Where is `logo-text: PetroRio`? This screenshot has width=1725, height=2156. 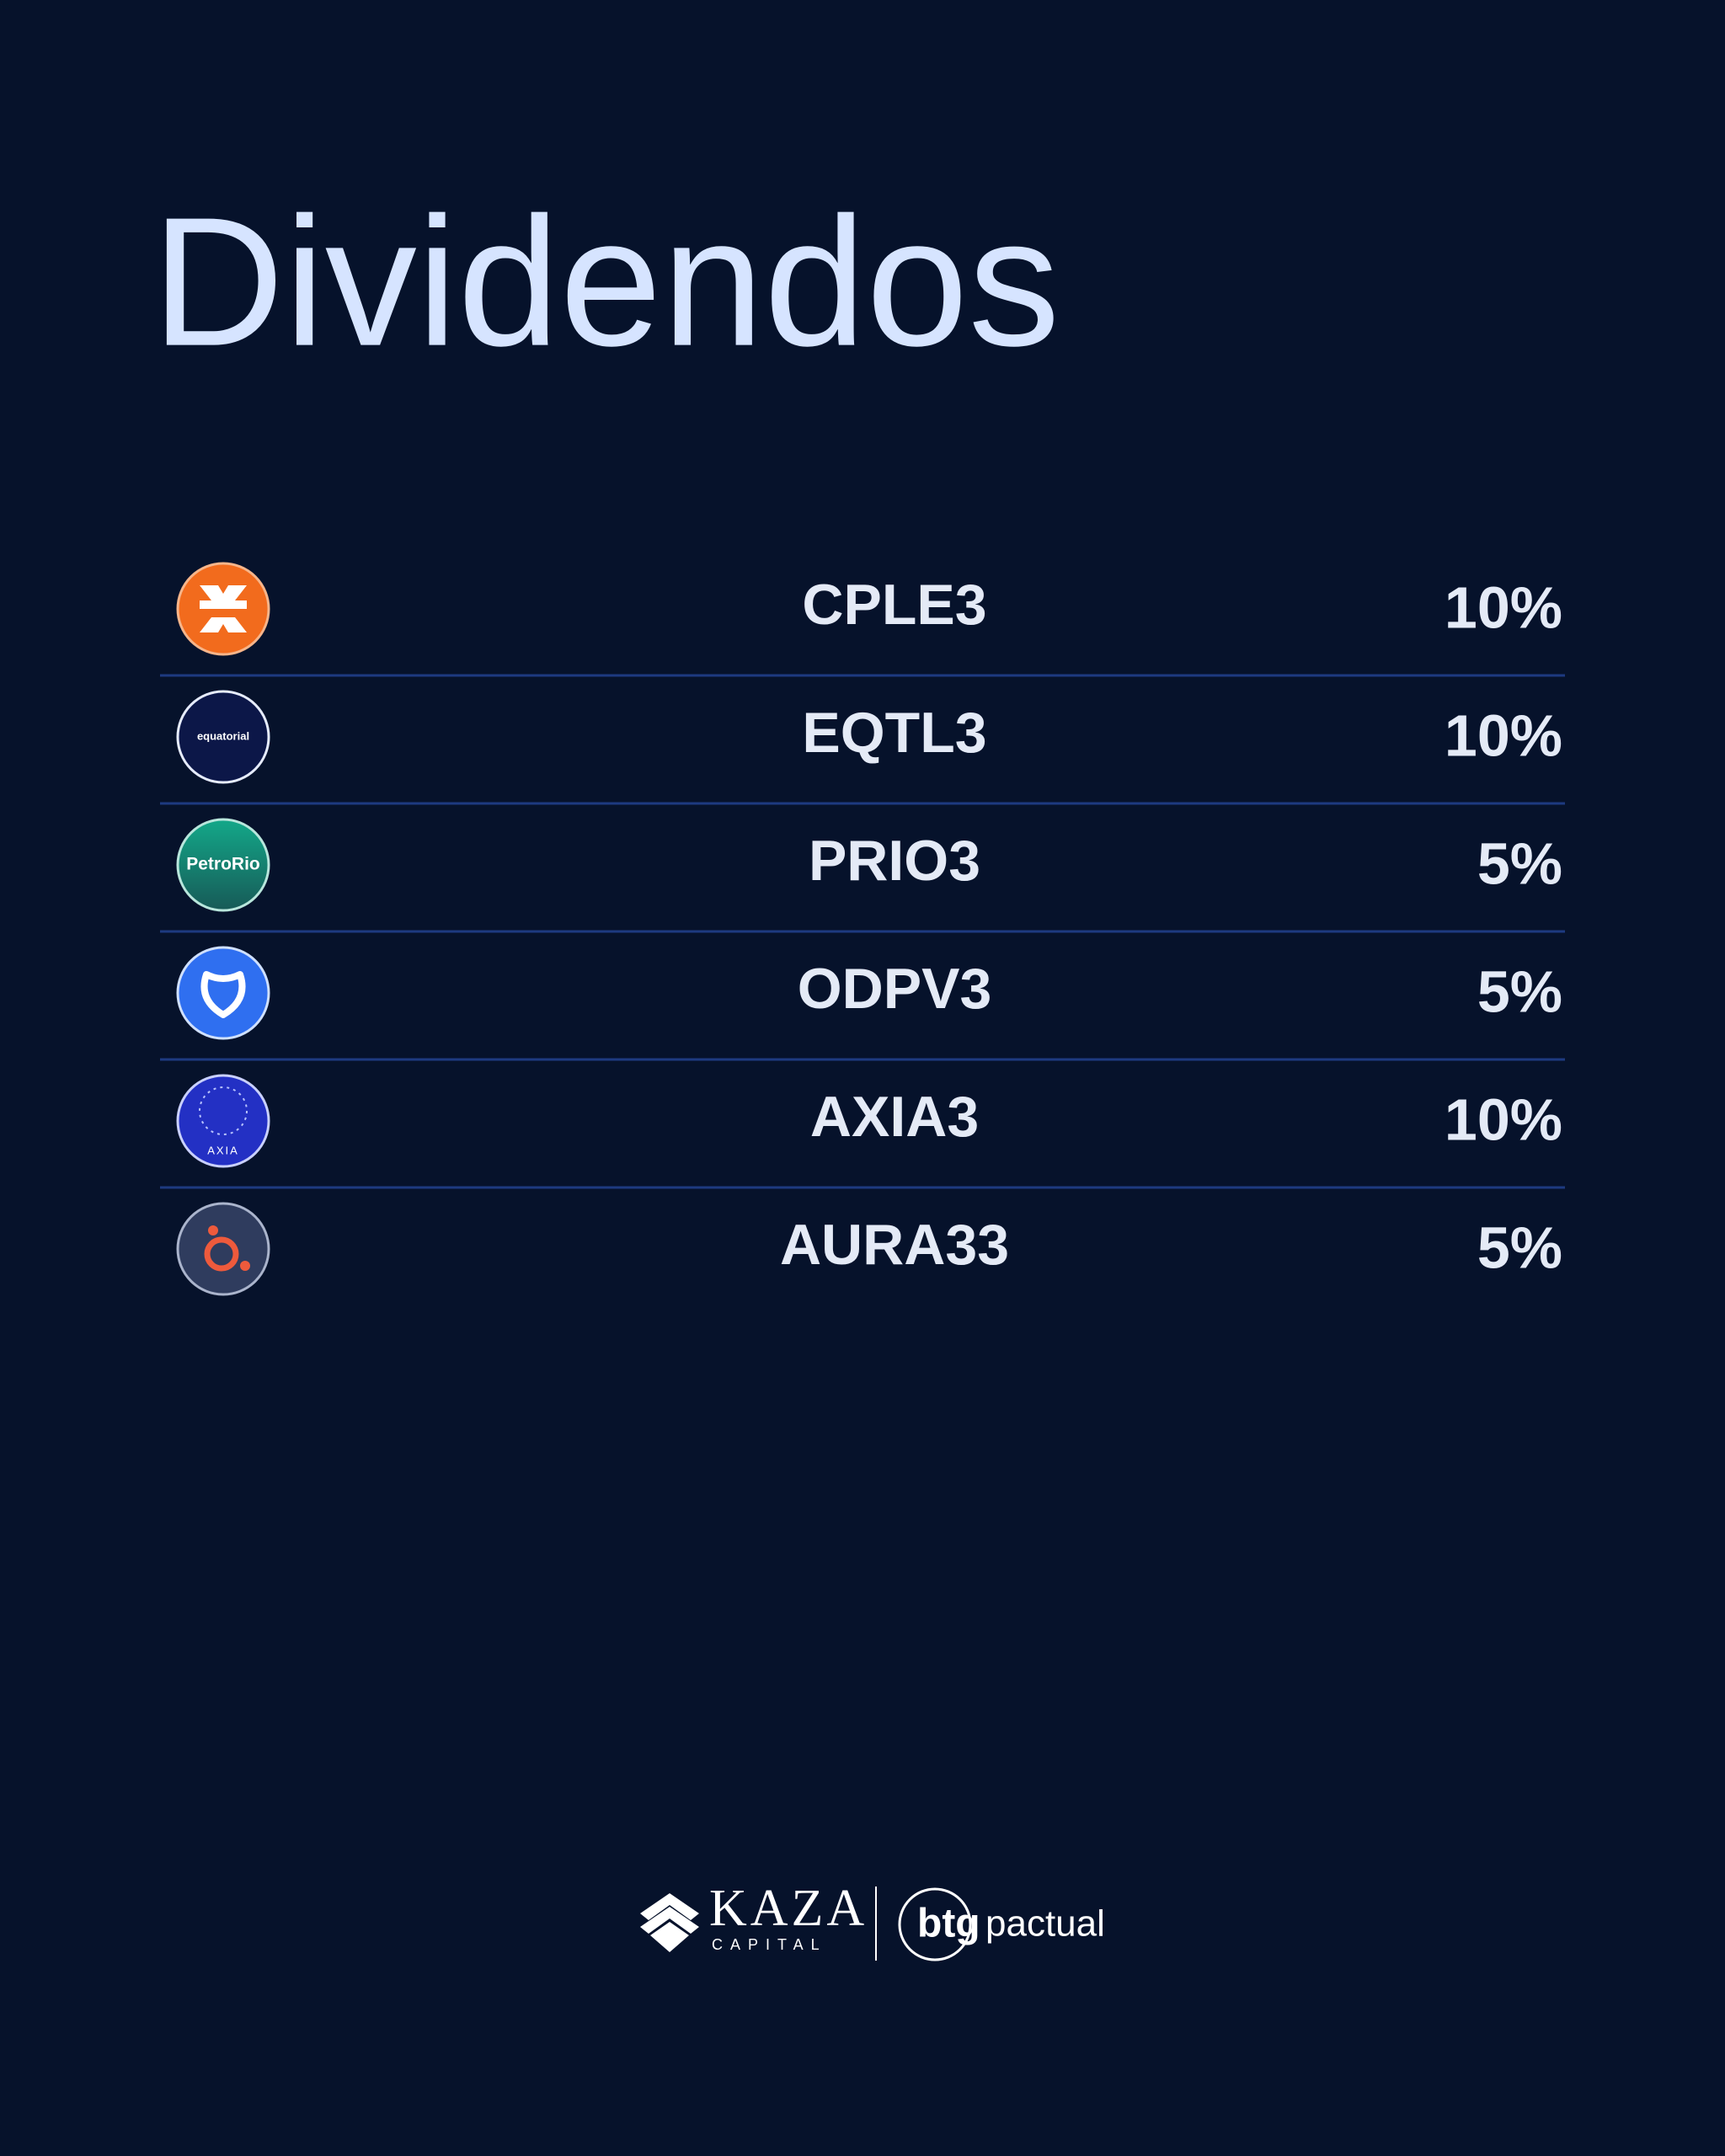
logo-text: PetroRio is located at coordinates (223, 865).